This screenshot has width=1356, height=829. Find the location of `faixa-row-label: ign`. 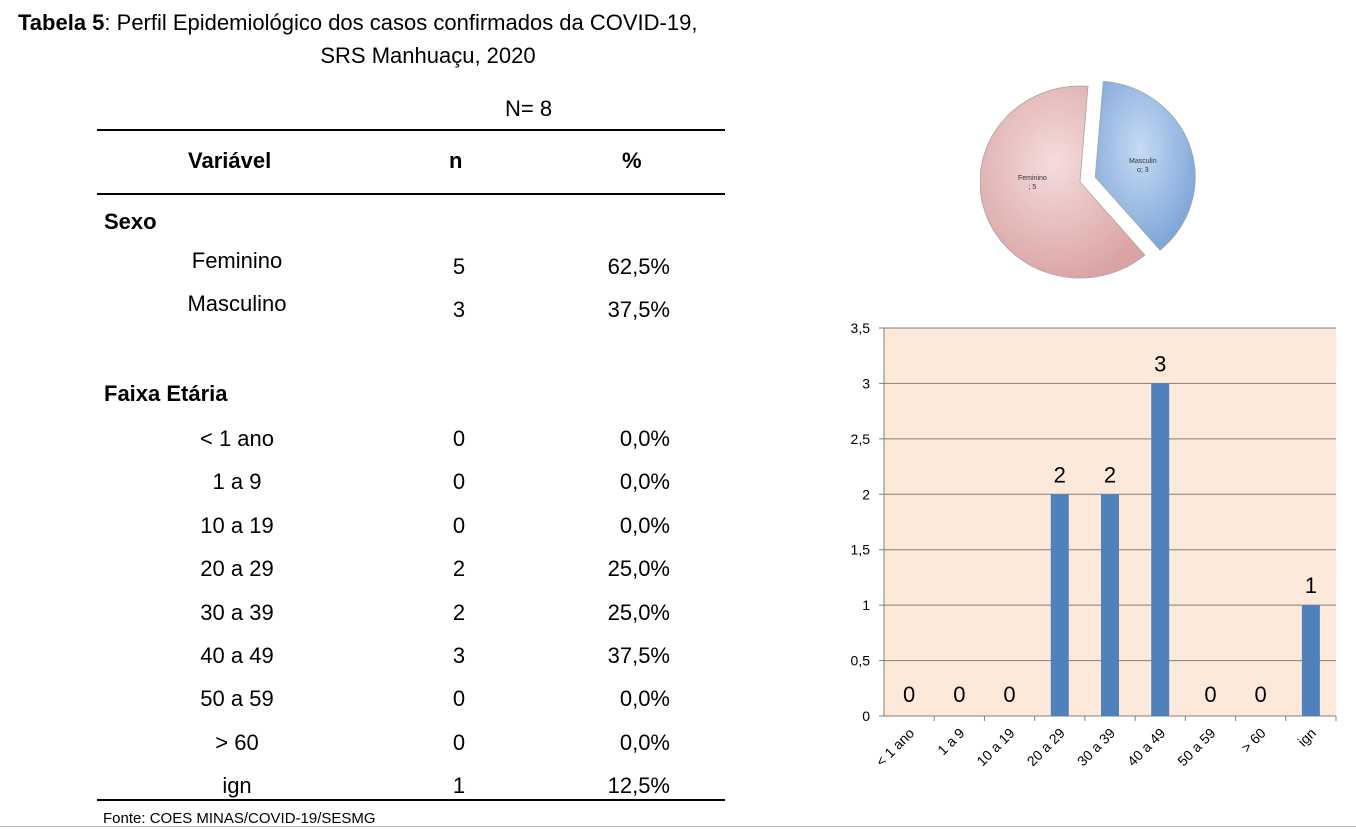

faixa-row-label: ign is located at coordinates (237, 786).